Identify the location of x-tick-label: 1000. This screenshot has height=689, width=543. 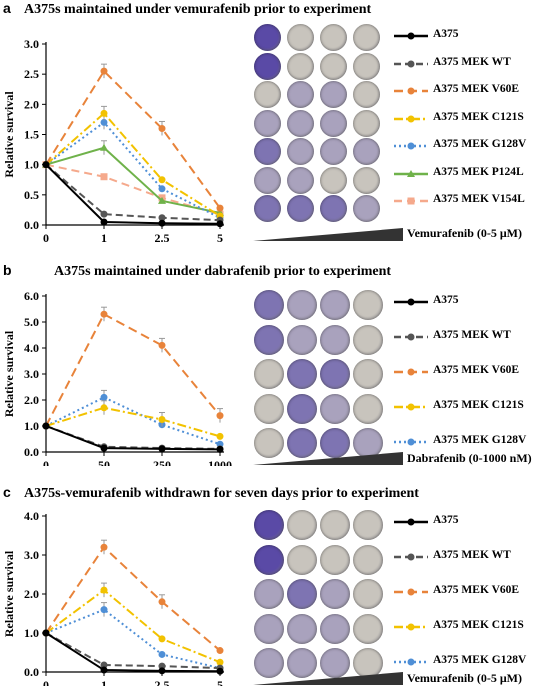
(220, 462).